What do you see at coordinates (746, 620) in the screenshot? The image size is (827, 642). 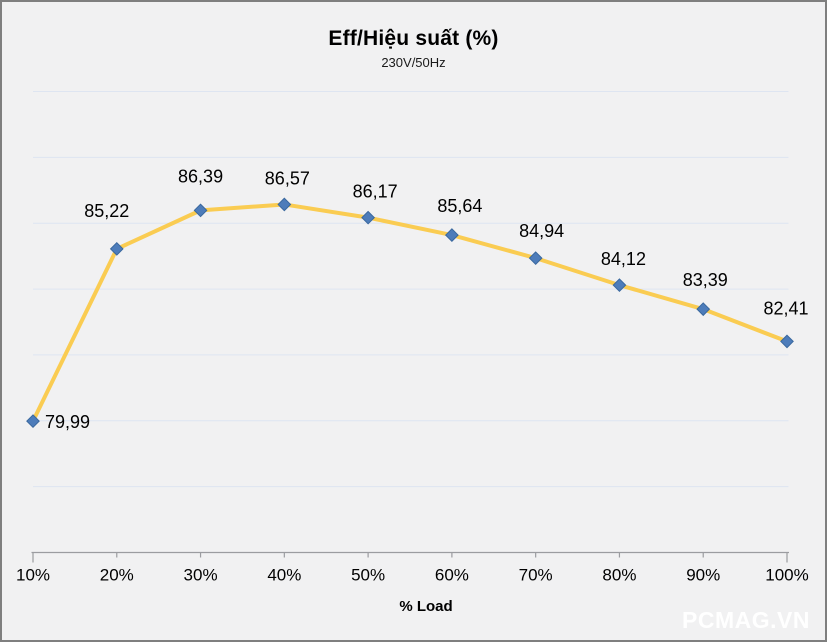 I see `pcmag-watermark: PCMAG.VN` at bounding box center [746, 620].